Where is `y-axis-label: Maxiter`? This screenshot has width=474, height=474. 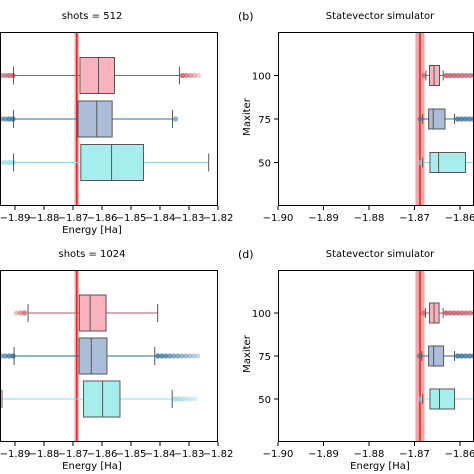 y-axis-label: Maxiter is located at coordinates (247, 353).